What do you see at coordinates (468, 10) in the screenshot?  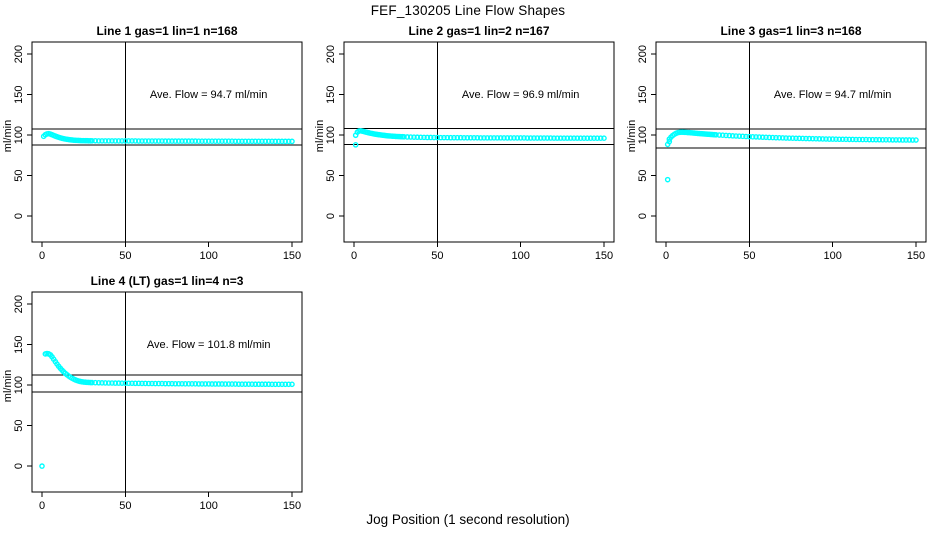 I see `main-title: FEF_130205 Line Flow Shapes` at bounding box center [468, 10].